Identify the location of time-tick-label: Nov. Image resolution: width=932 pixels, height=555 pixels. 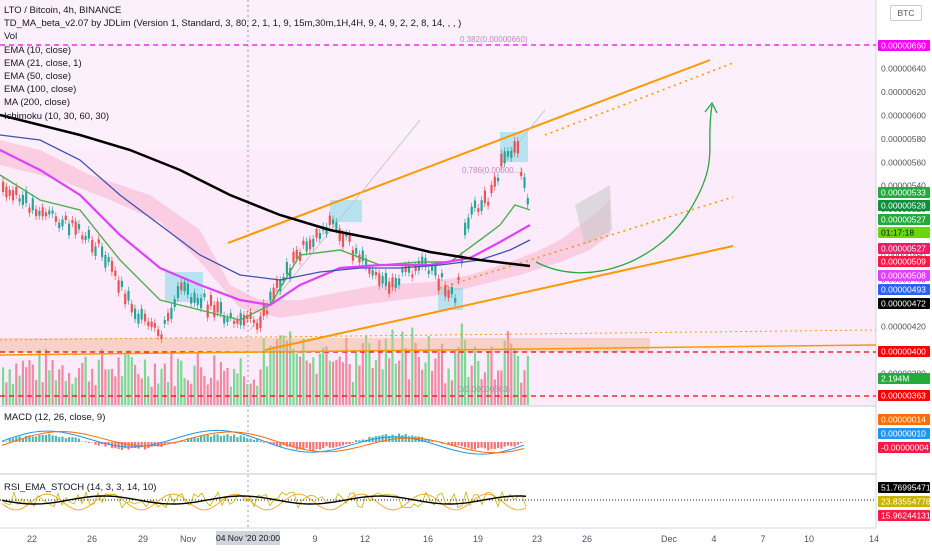
(188, 539).